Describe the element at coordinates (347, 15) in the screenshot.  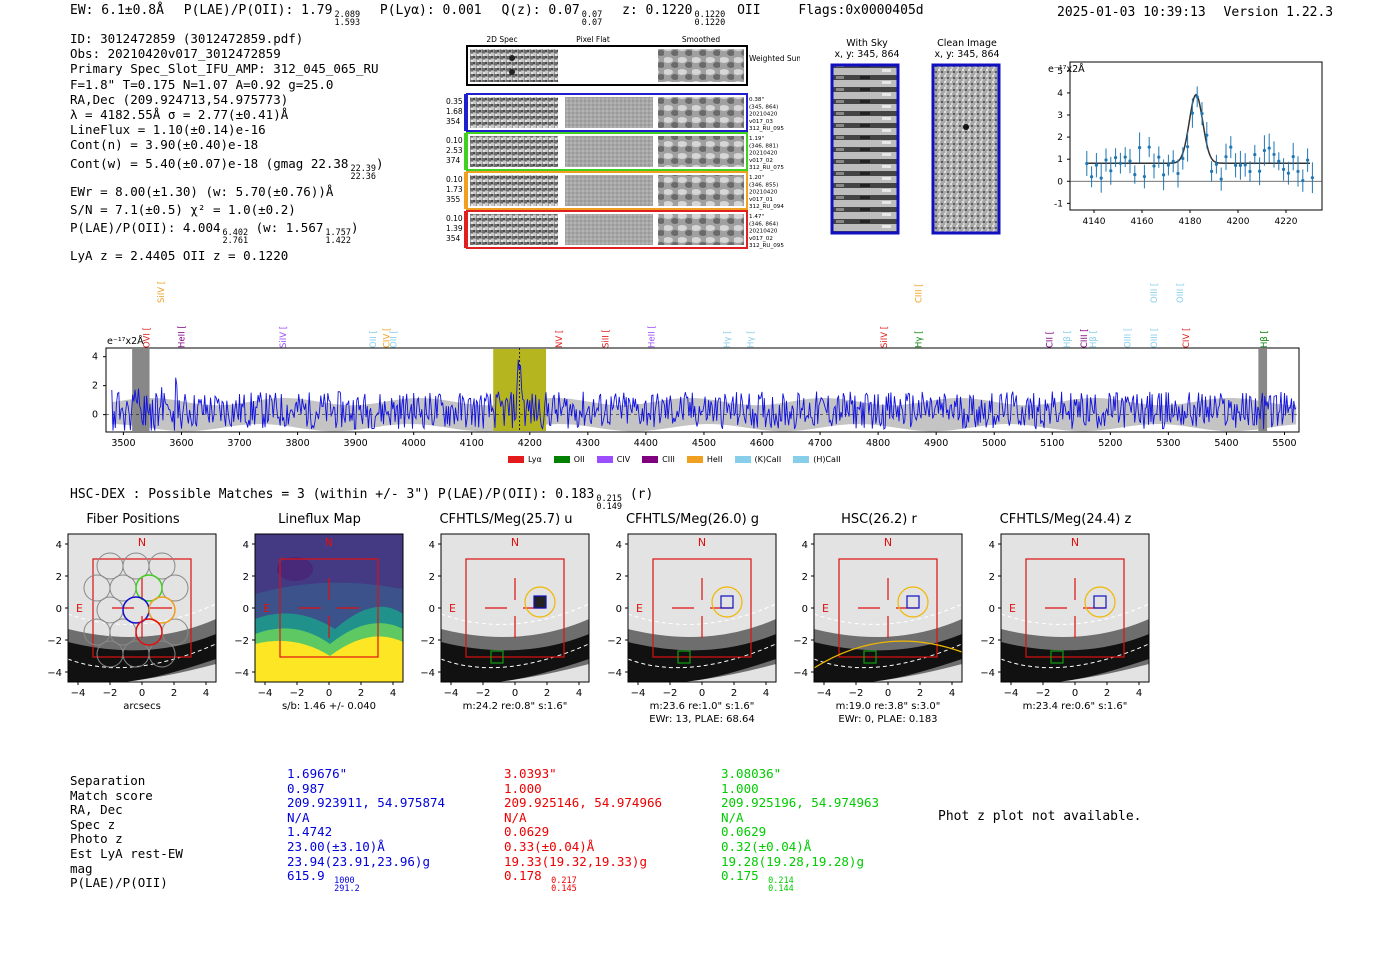
I see `plae-hi: 2.089` at that location.